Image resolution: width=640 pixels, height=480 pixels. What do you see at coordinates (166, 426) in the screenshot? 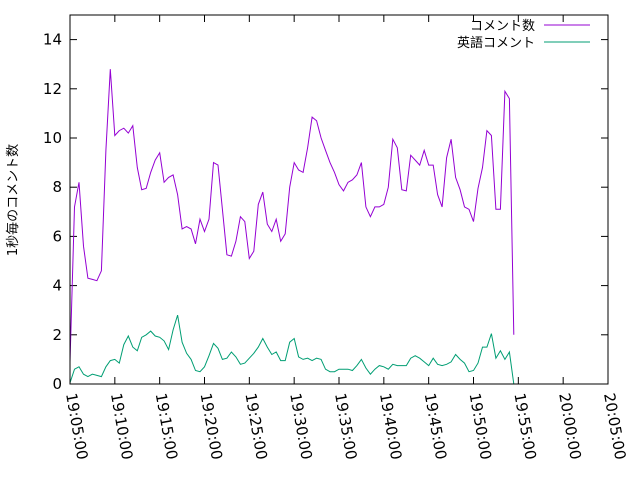
I see `x-tick-label: 19:15:00` at bounding box center [166, 426].